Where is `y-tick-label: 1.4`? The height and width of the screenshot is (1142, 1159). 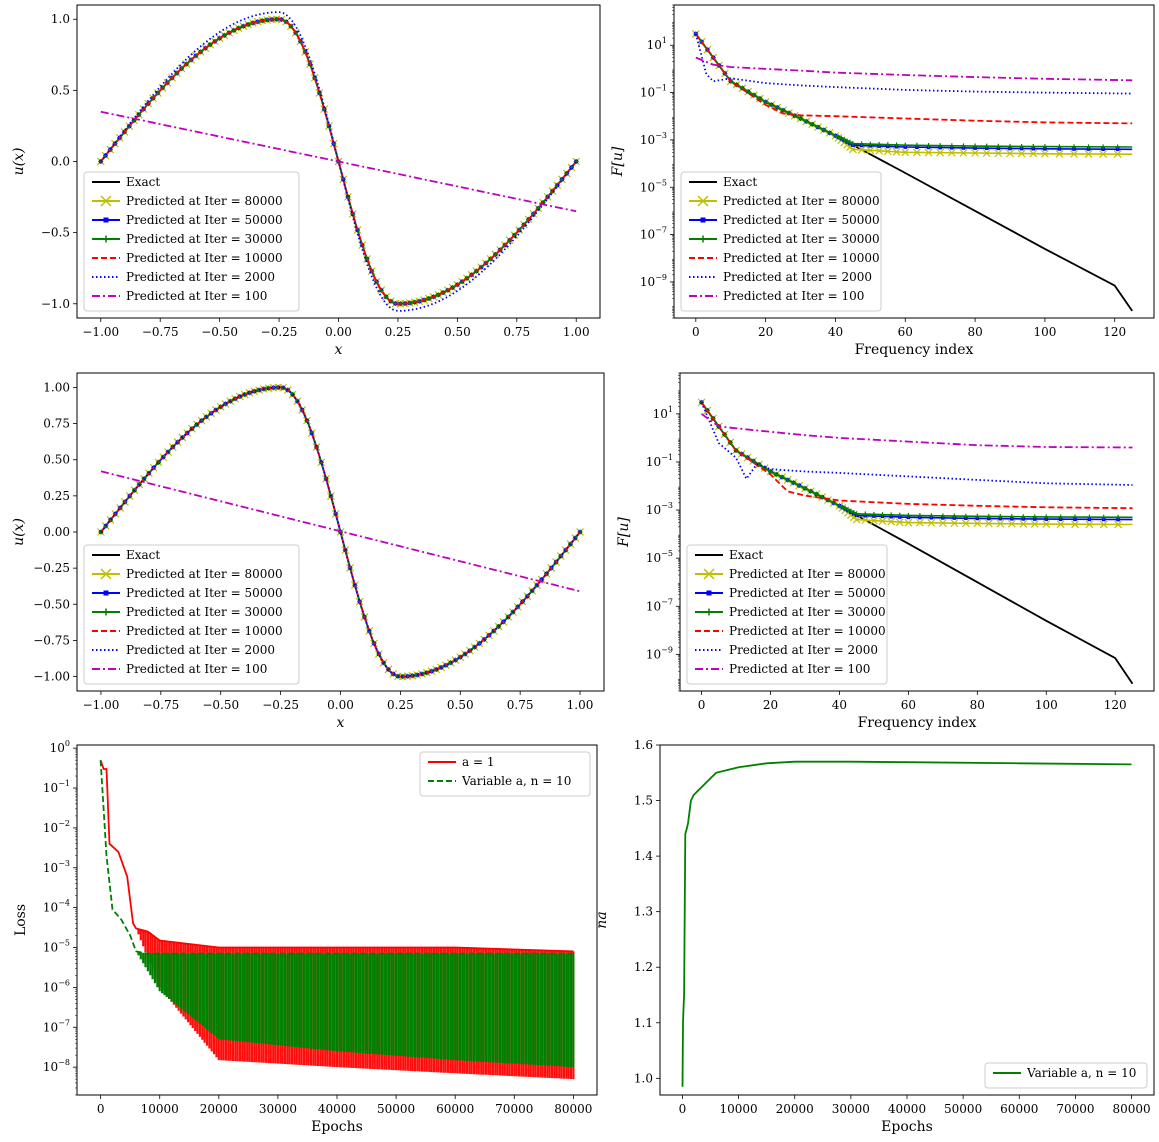 y-tick-label: 1.4 is located at coordinates (643, 856).